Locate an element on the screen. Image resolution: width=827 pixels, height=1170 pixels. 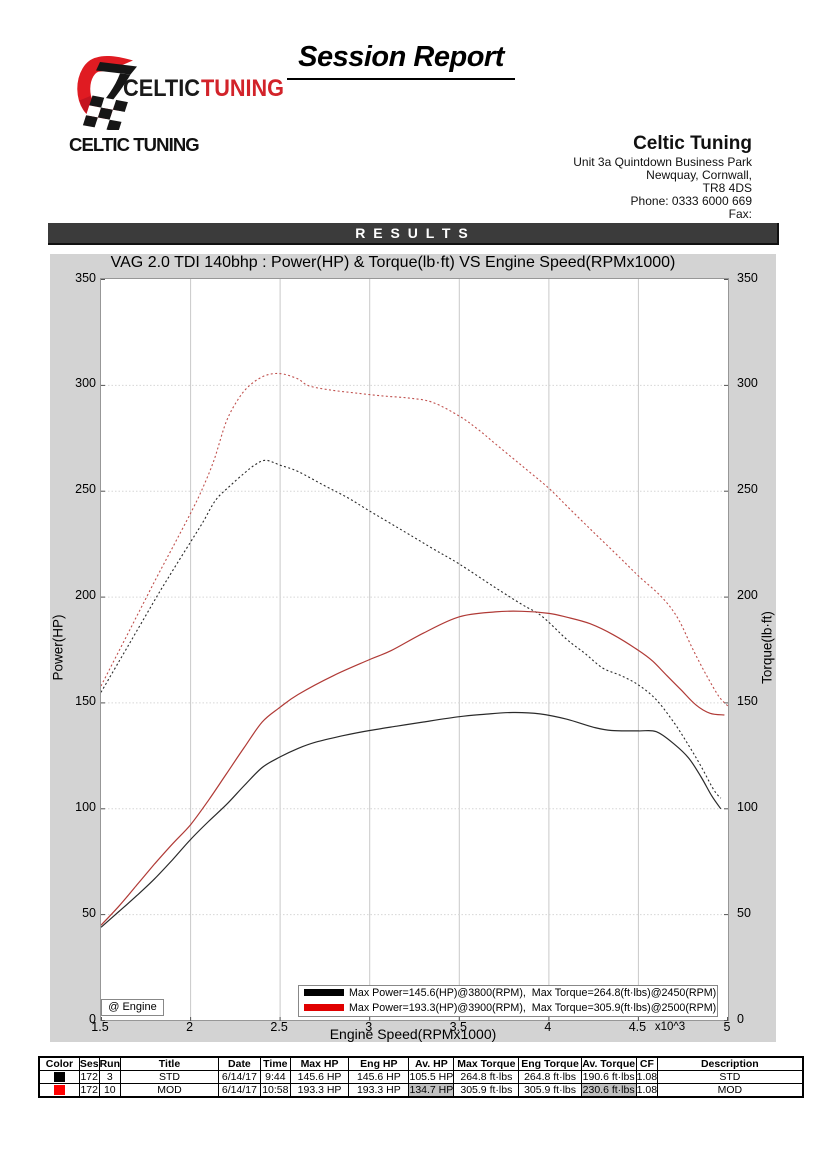
svg-text: CELTIC is located at coordinates (161, 88).